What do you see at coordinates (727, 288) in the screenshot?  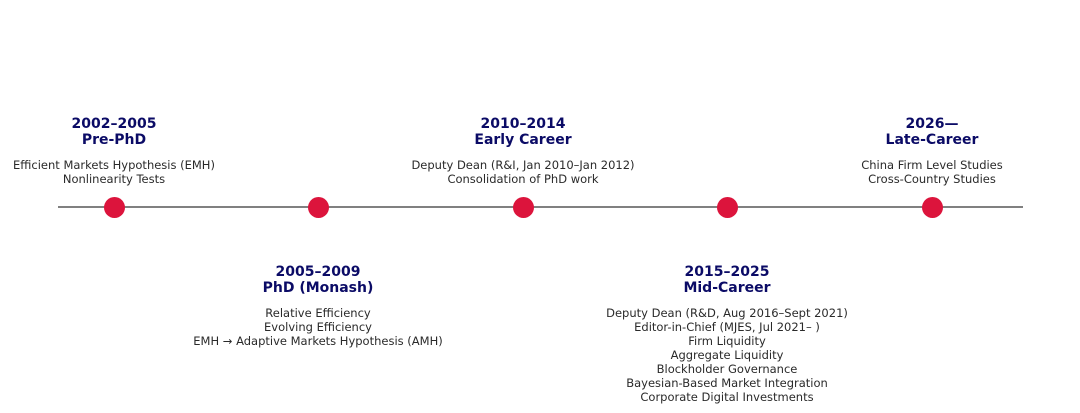 I see `milestone-phase: Mid-Career` at bounding box center [727, 288].